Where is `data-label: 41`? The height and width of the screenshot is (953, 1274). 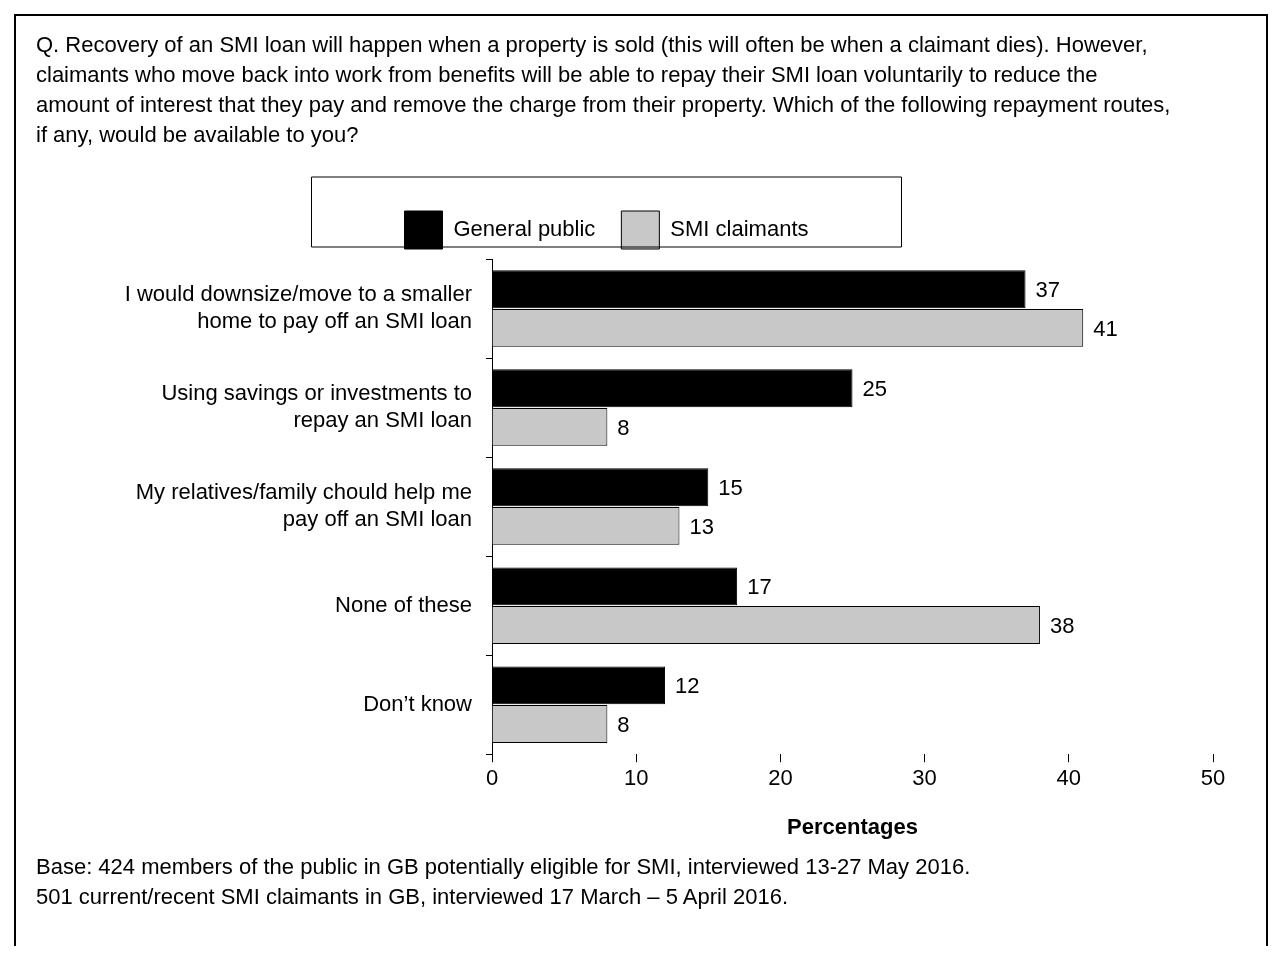
data-label: 41 is located at coordinates (1105, 328).